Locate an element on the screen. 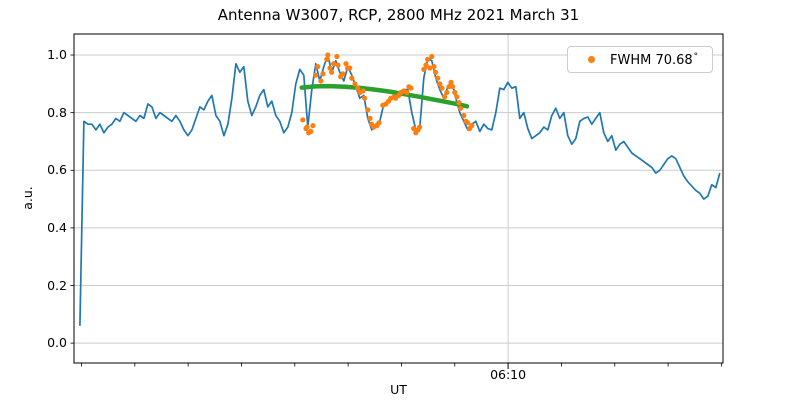 This screenshot has width=800, height=400. fit-line is located at coordinates (384, 96).